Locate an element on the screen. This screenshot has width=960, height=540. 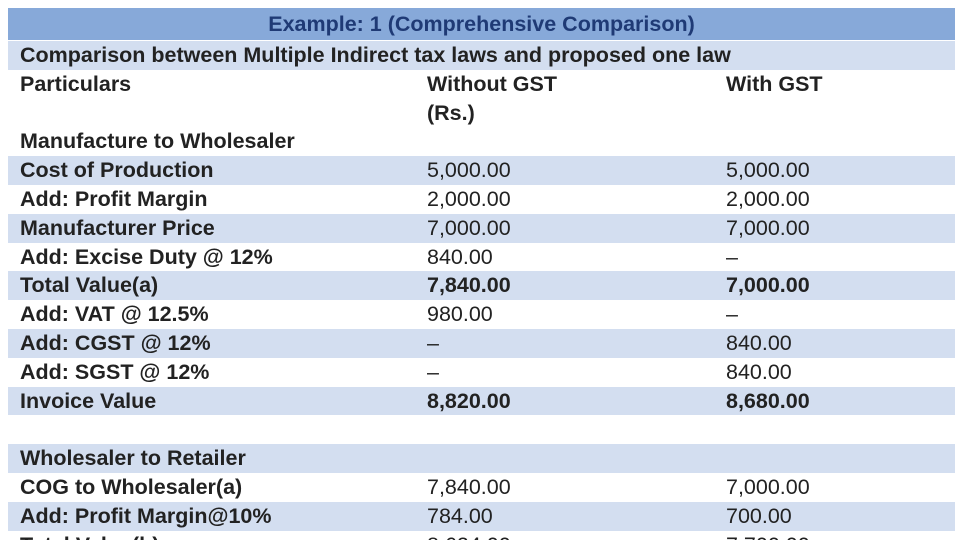
table-row: Add: Excise Duty @ 12% 840.00 – is located at coordinates (481, 257).